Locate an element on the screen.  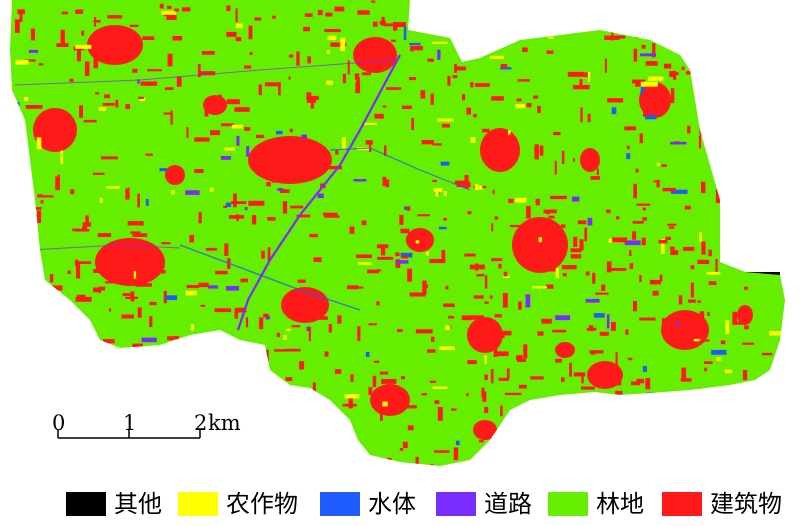
legend-label-other: 其他 is located at coordinates (138, 504).